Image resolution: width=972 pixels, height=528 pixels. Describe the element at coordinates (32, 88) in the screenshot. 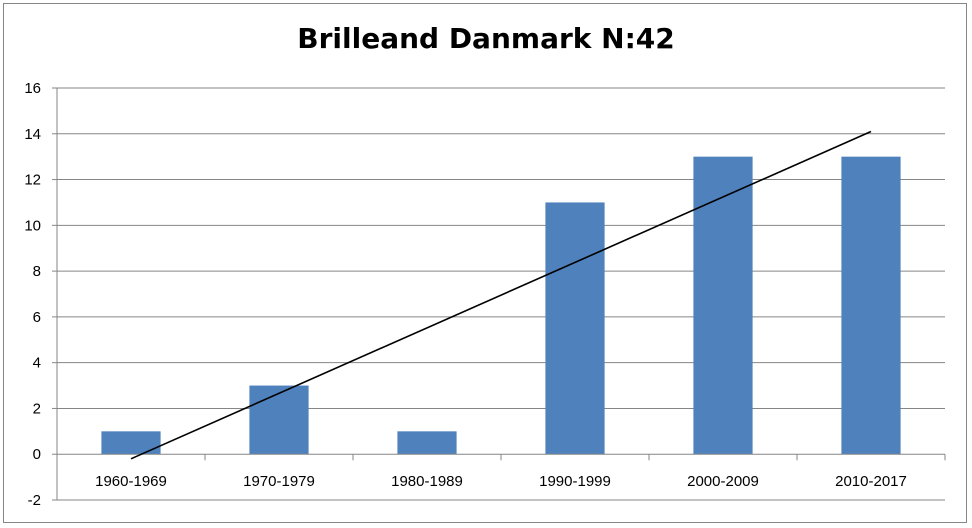

I see `y-tick-label: 16` at that location.